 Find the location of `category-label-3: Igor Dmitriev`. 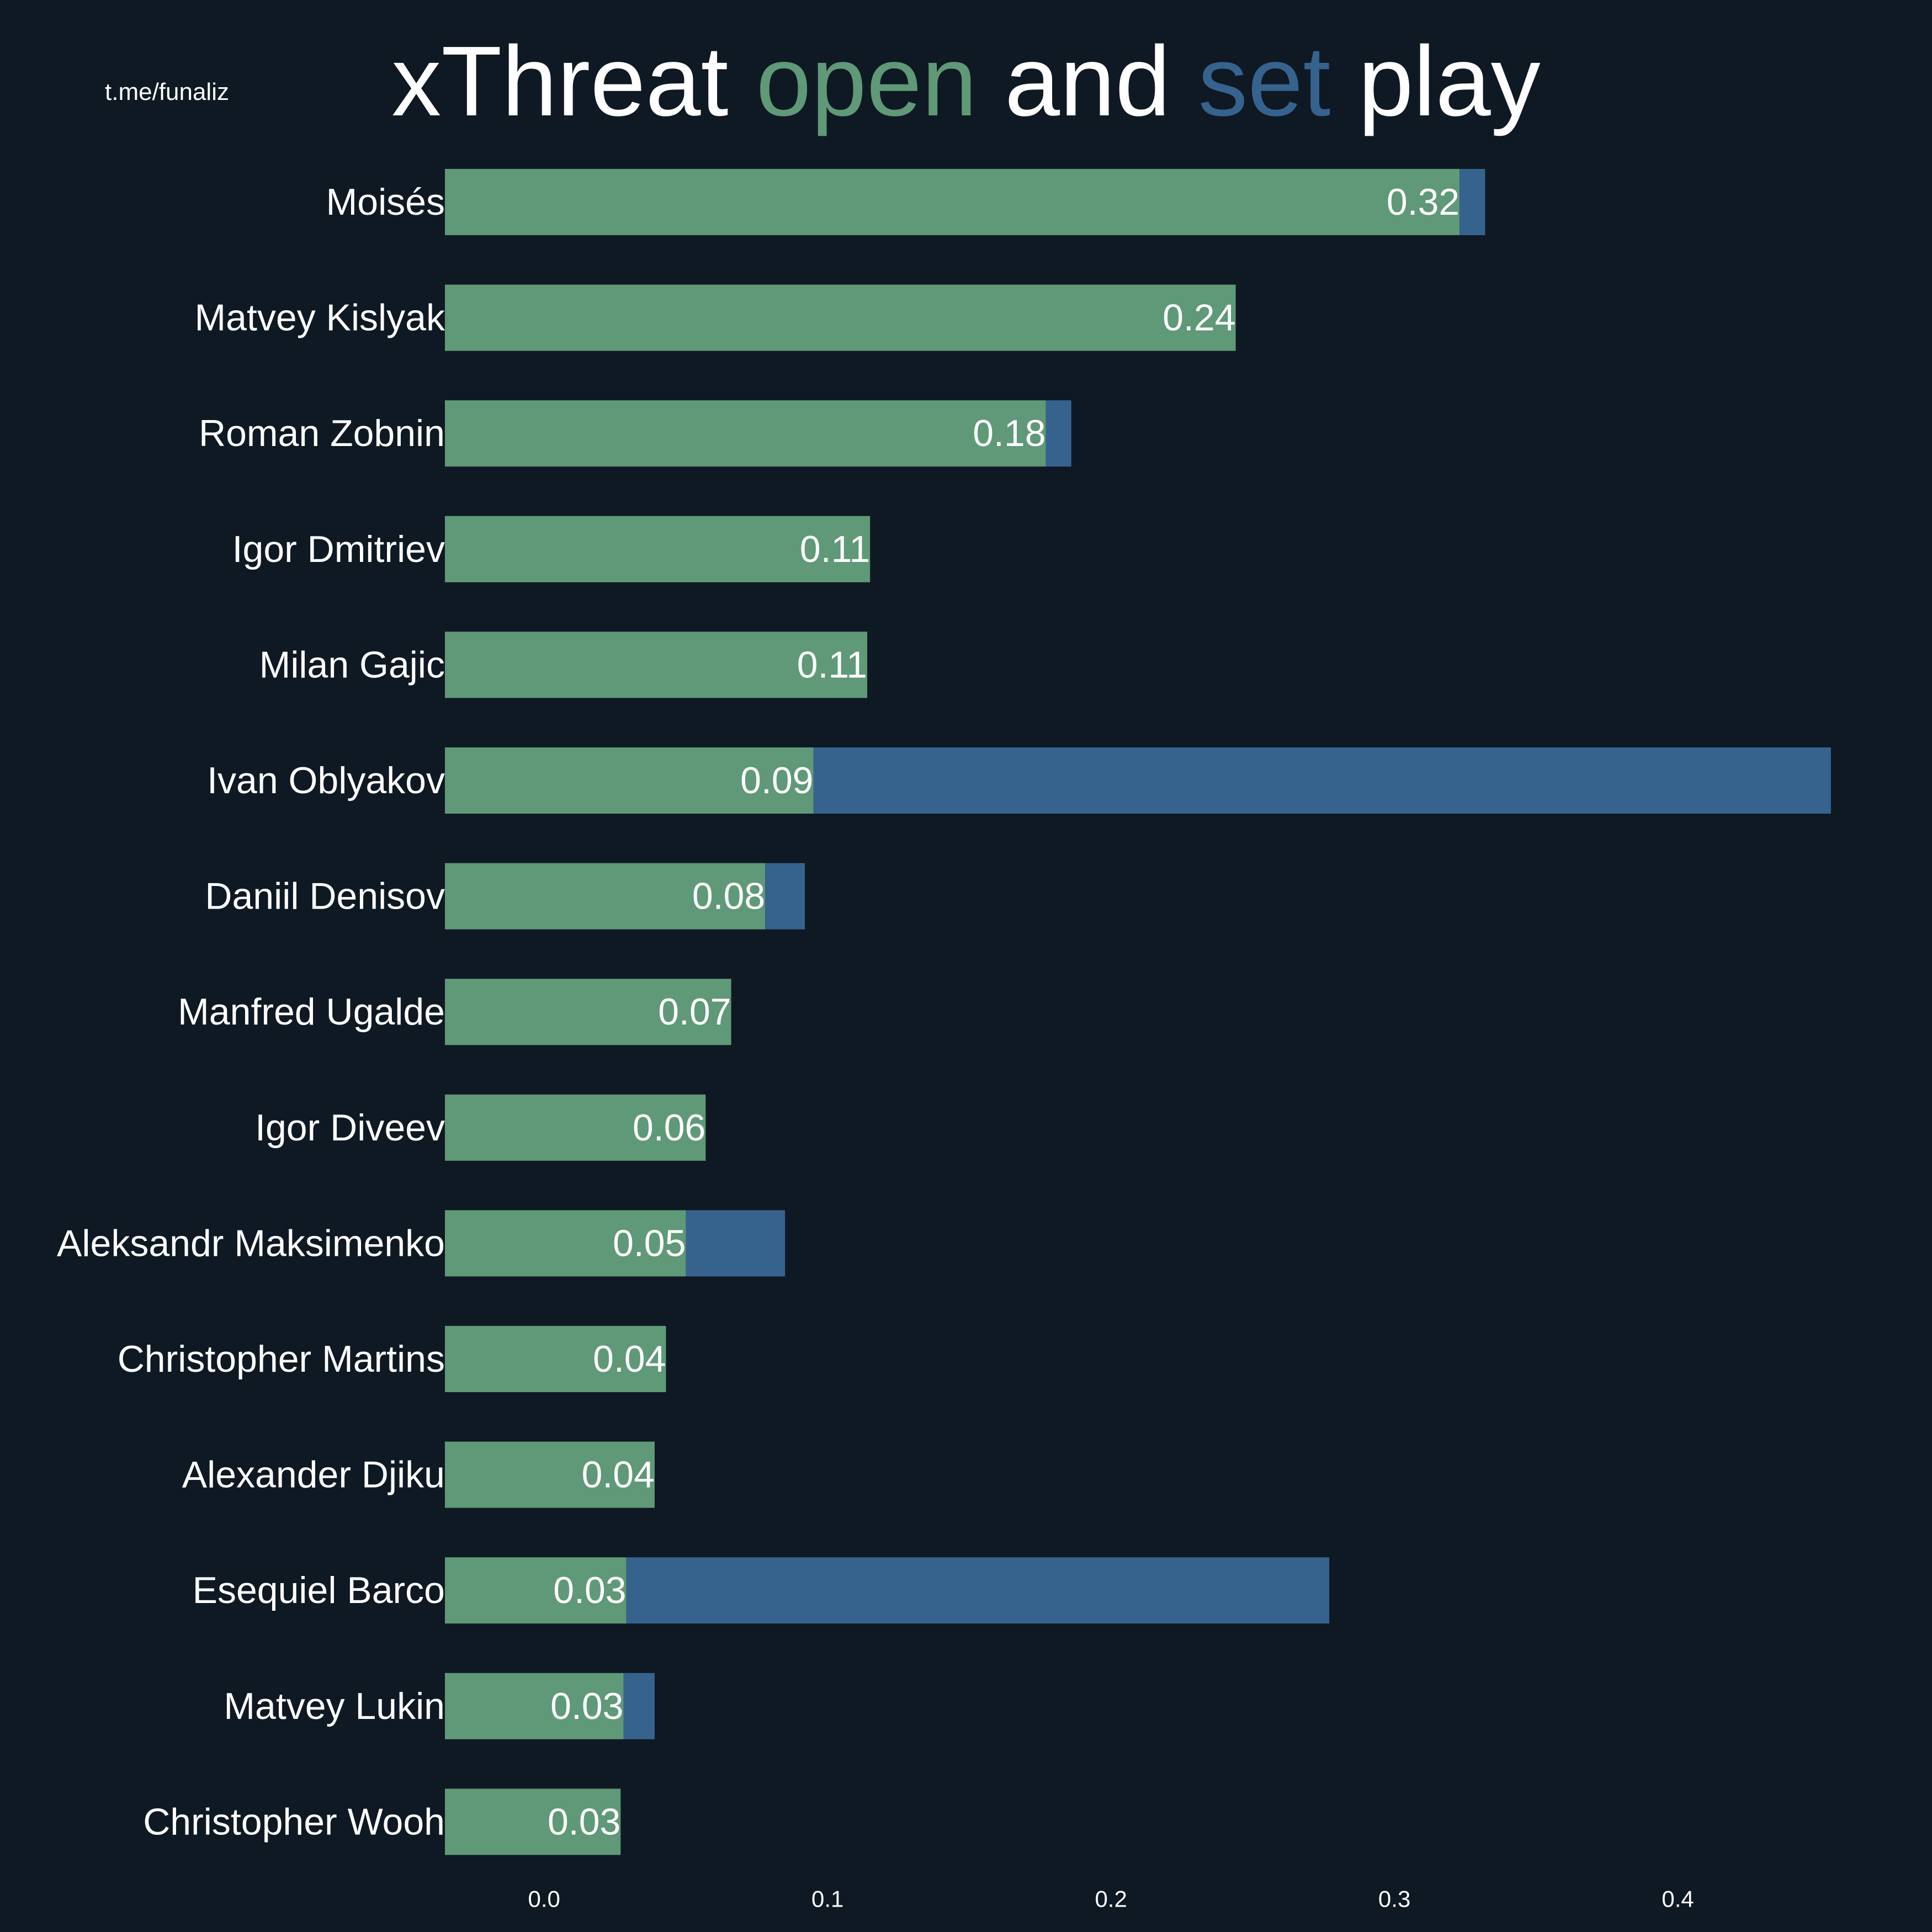

category-label-3: Igor Dmitriev is located at coordinates (339, 549).